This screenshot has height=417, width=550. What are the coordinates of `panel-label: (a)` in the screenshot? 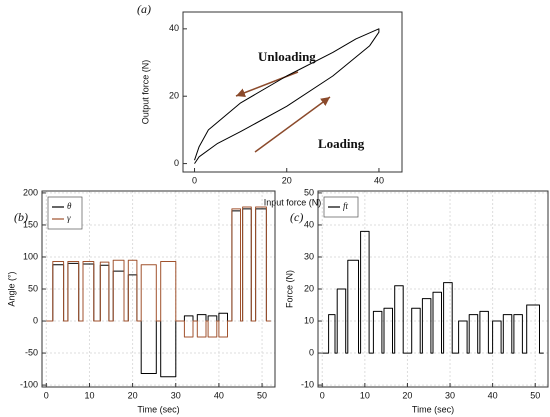 It's located at (144, 9).